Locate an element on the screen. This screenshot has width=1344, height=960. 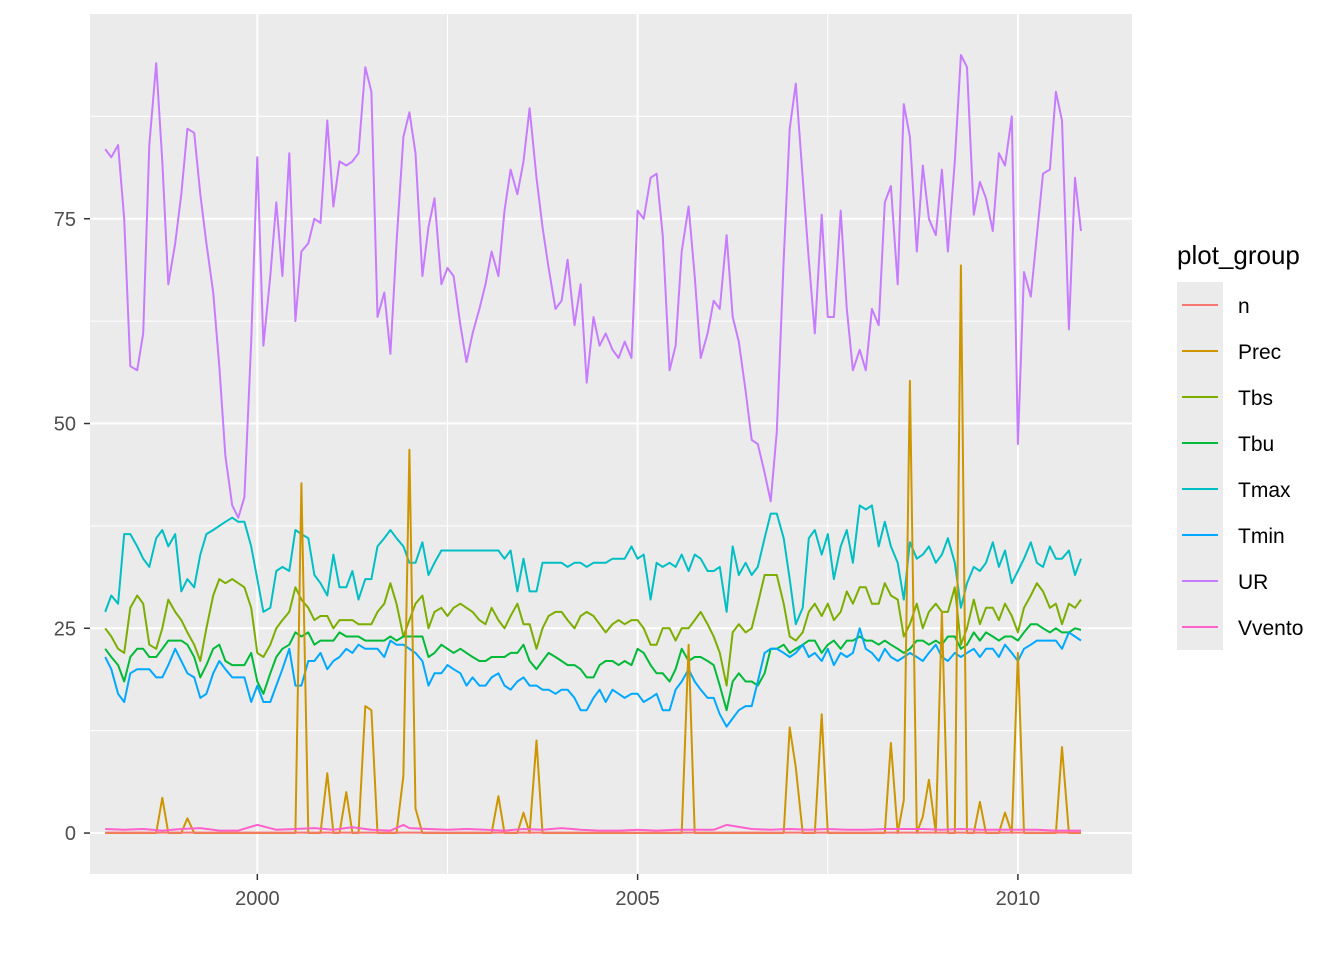
legend-label-n: n is located at coordinates (1244, 306).